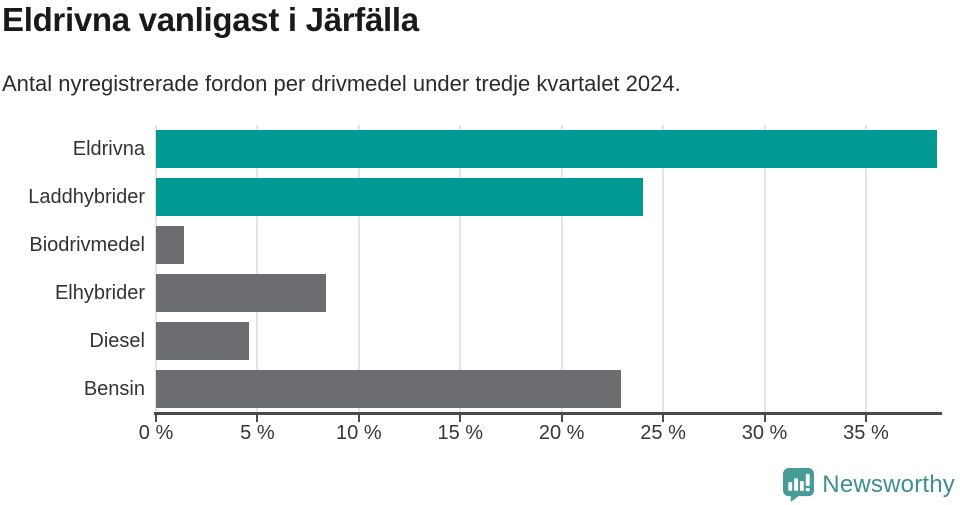  What do you see at coordinates (888, 484) in the screenshot?
I see `newsworthy-logo-text: Newsworthy` at bounding box center [888, 484].